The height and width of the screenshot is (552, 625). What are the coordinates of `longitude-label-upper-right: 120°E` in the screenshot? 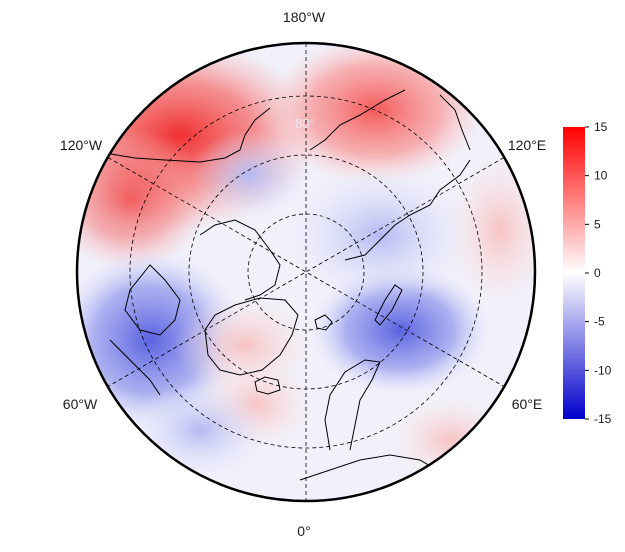 It's located at (527, 145).